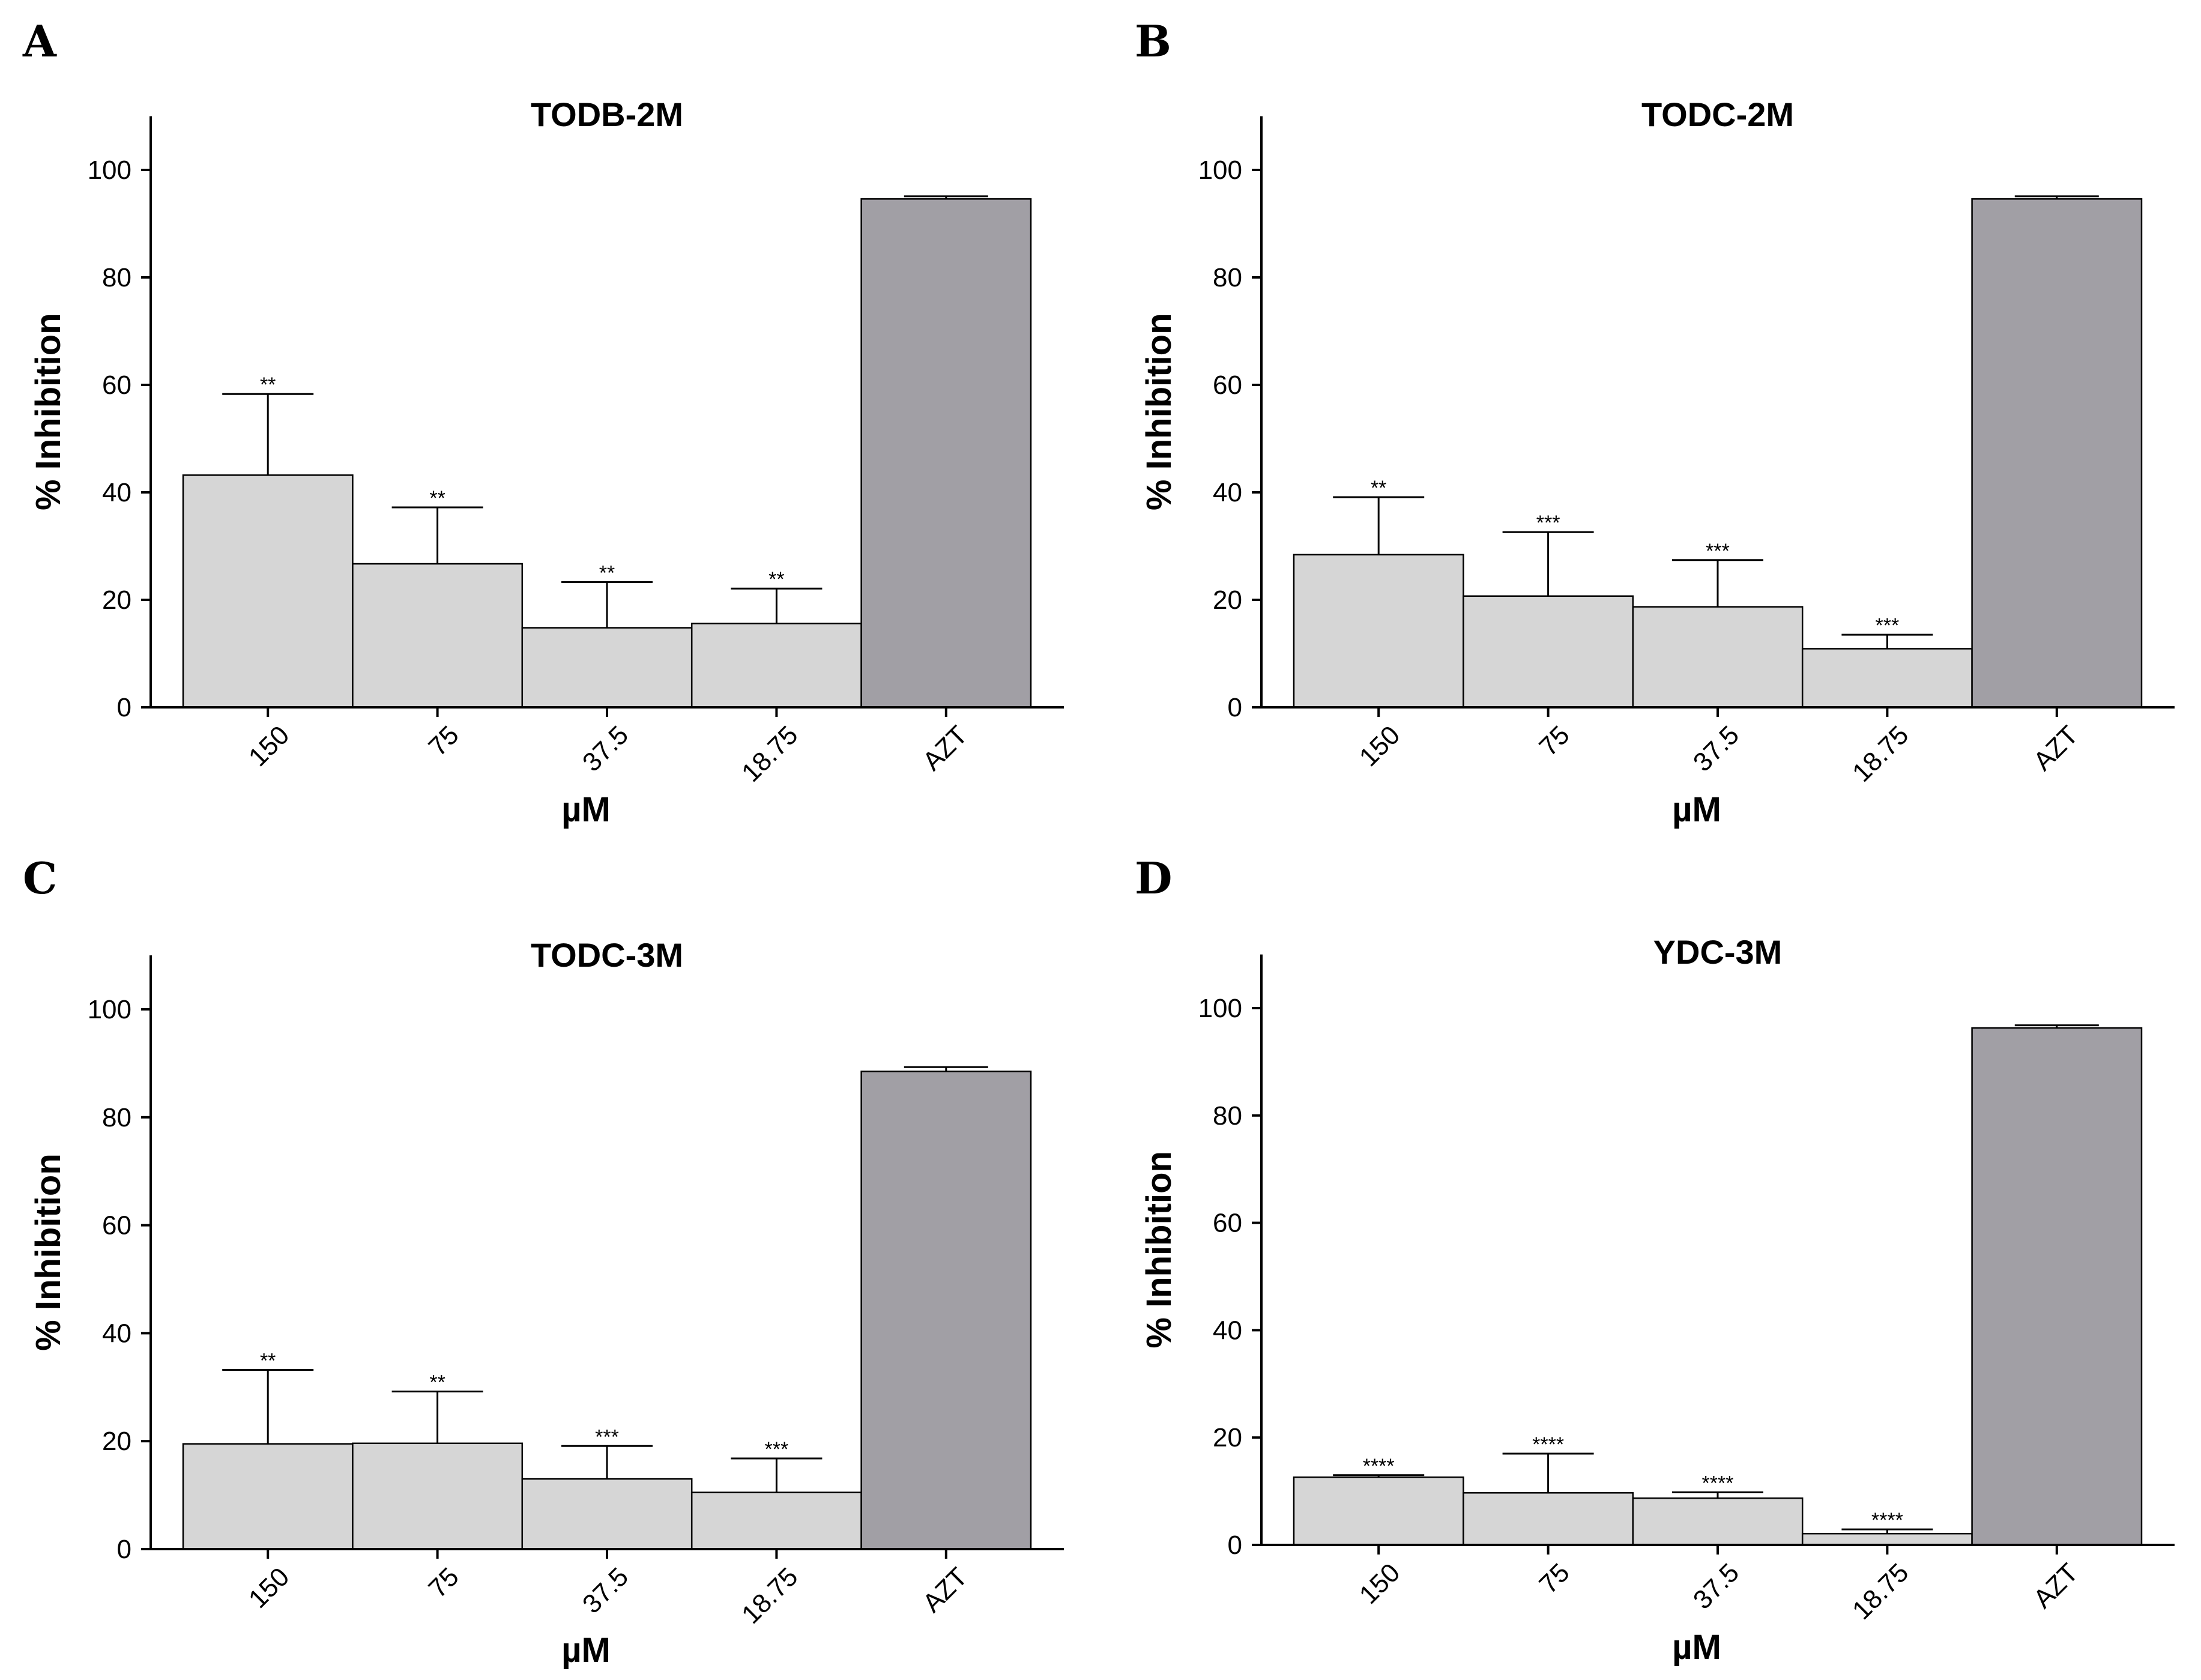 The width and height of the screenshot is (2201, 1680). What do you see at coordinates (39, 41) in the screenshot?
I see `panel-letter: A` at bounding box center [39, 41].